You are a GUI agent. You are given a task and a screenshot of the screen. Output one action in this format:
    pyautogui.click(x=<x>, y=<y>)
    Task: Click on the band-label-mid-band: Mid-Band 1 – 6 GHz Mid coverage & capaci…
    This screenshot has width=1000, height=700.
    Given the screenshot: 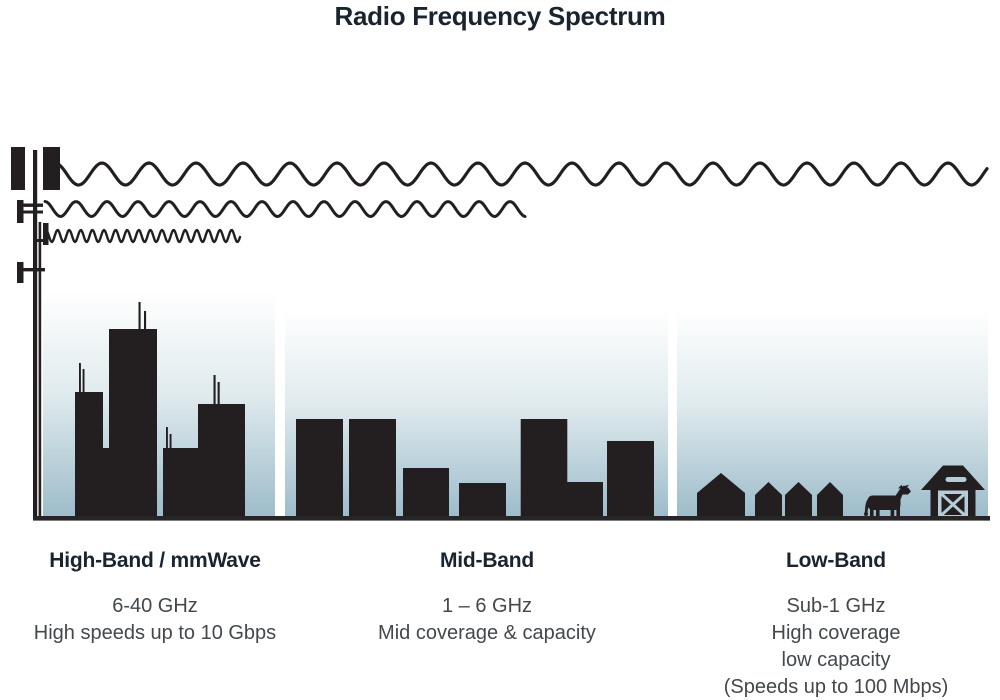 What is the action you would take?
    pyautogui.click(x=487, y=598)
    